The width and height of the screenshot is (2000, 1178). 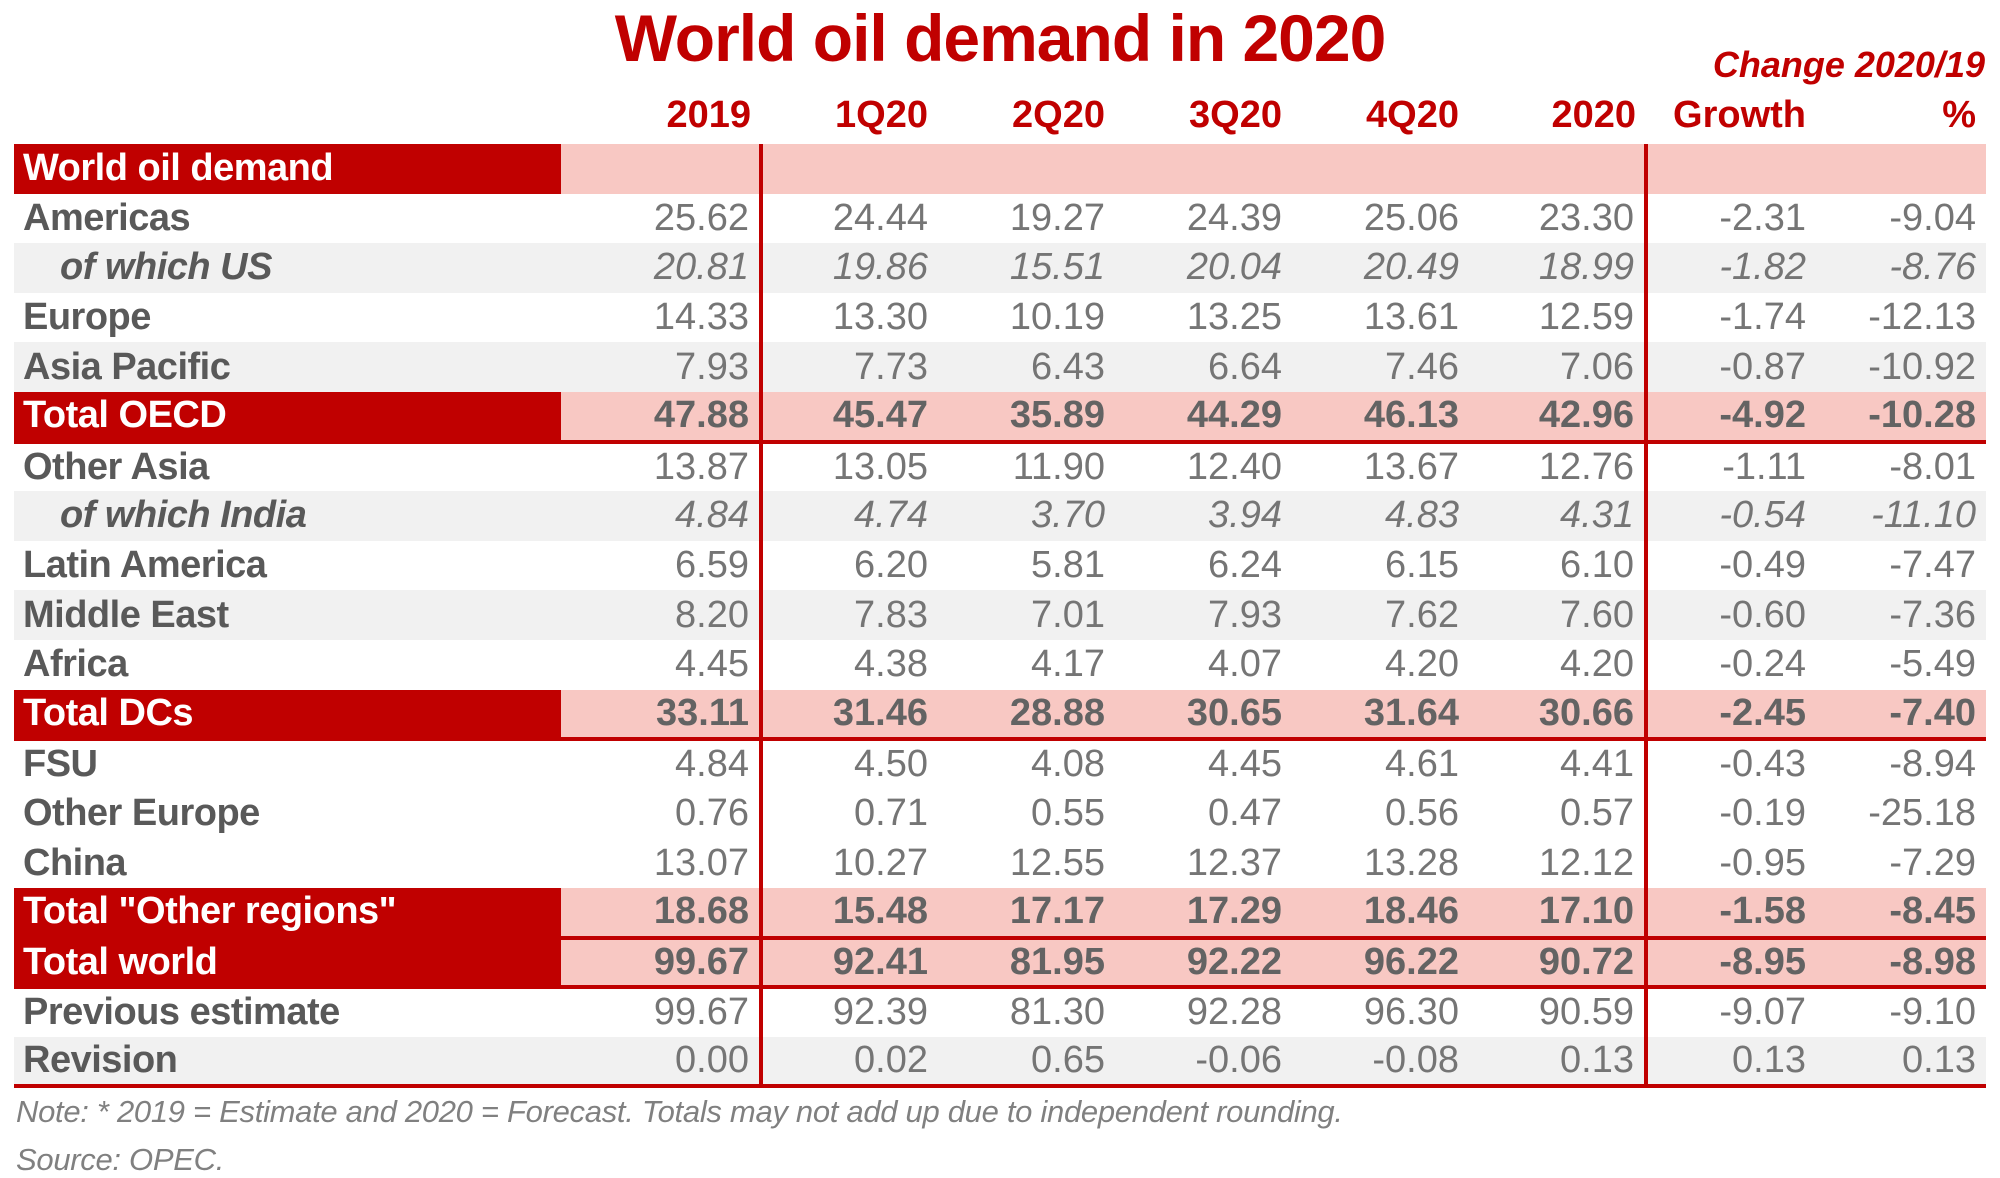 I want to click on value-cell: 12.40, so click(x=1203, y=466).